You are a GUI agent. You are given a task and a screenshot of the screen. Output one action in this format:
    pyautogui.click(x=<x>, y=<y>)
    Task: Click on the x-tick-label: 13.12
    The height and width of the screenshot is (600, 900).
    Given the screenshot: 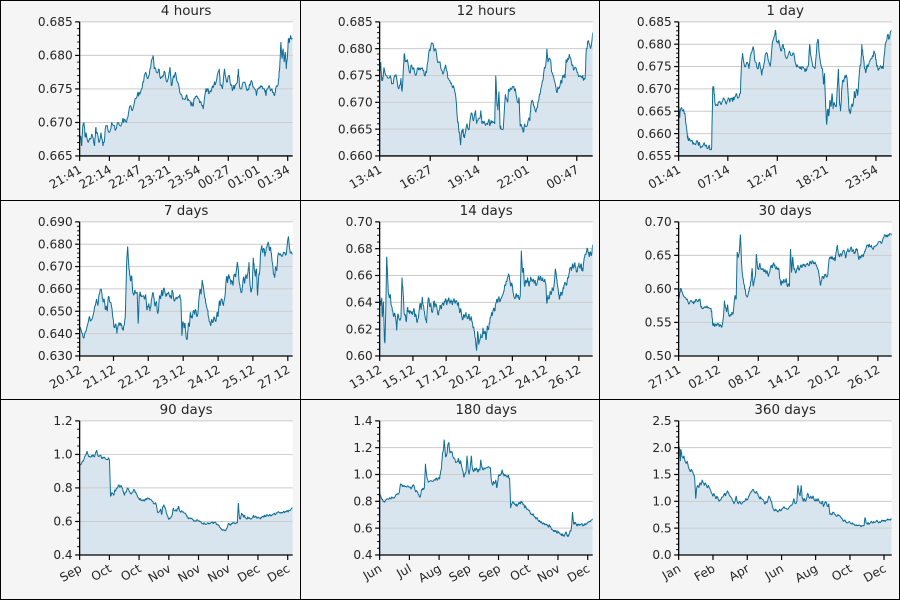 What is the action you would take?
    pyautogui.click(x=365, y=376)
    